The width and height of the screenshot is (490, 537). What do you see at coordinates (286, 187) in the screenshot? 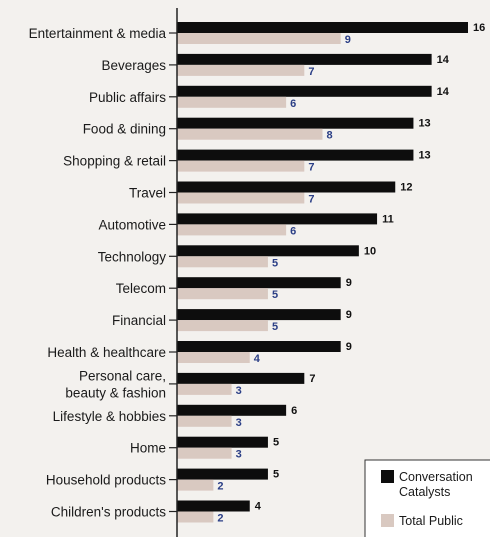
I see `bar-conversation-catalysts-travel` at bounding box center [286, 187].